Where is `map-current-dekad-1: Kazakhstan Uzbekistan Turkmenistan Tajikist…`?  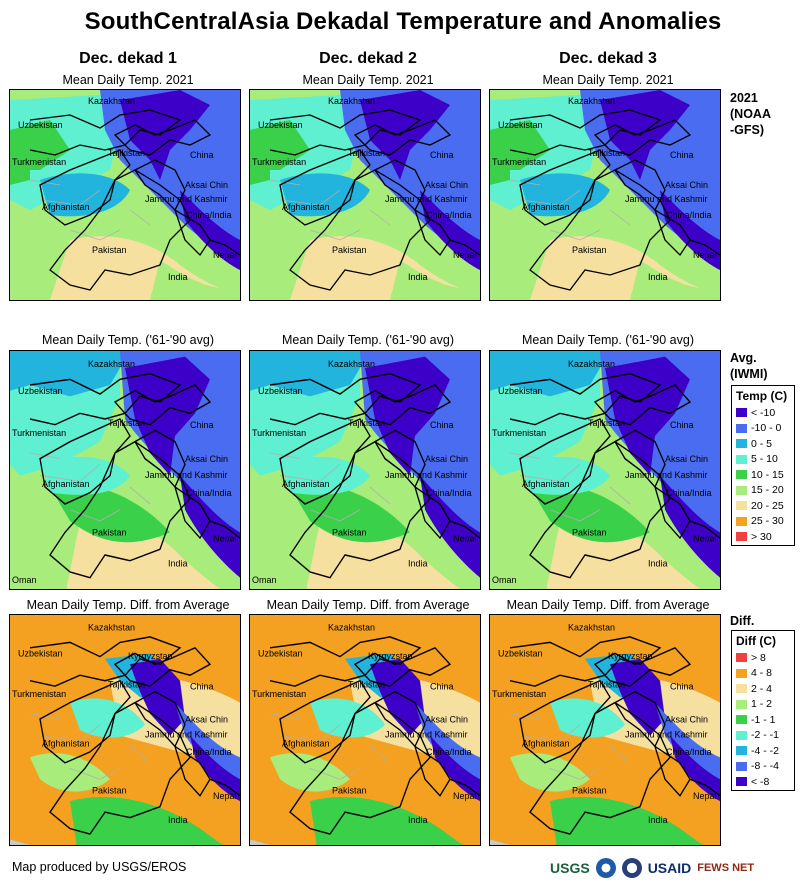
map-current-dekad-1: Kazakhstan Uzbekistan Turkmenistan Tajikist… is located at coordinates (125, 195).